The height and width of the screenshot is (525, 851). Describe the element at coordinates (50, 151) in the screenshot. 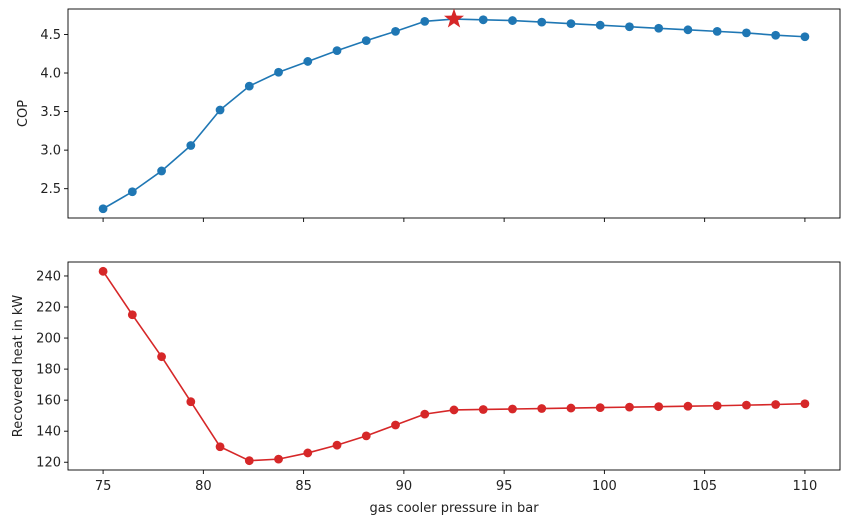

I see `y-tick-label: 3.0` at that location.